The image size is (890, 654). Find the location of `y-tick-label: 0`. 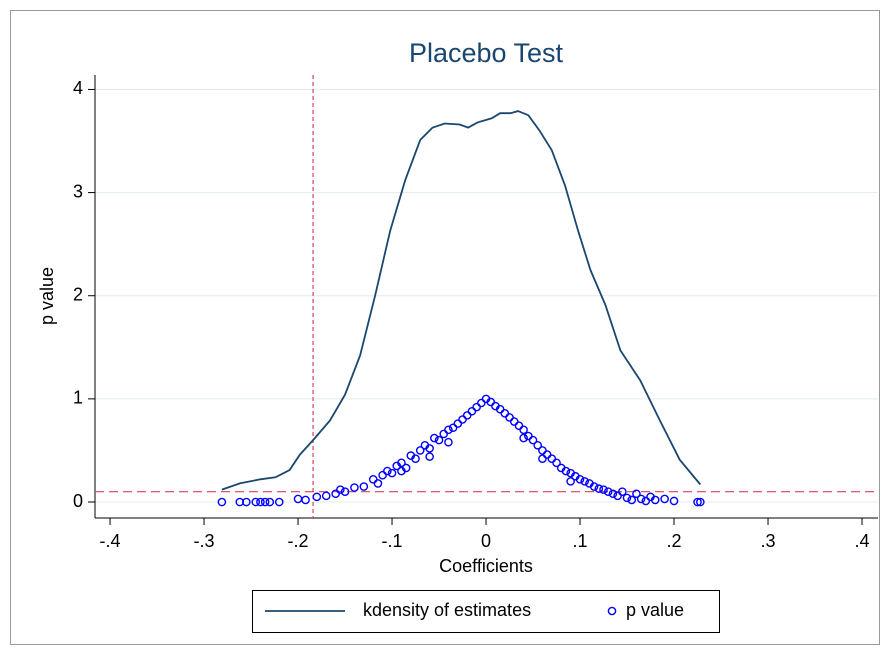

y-tick-label: 0 is located at coordinates (78, 501).